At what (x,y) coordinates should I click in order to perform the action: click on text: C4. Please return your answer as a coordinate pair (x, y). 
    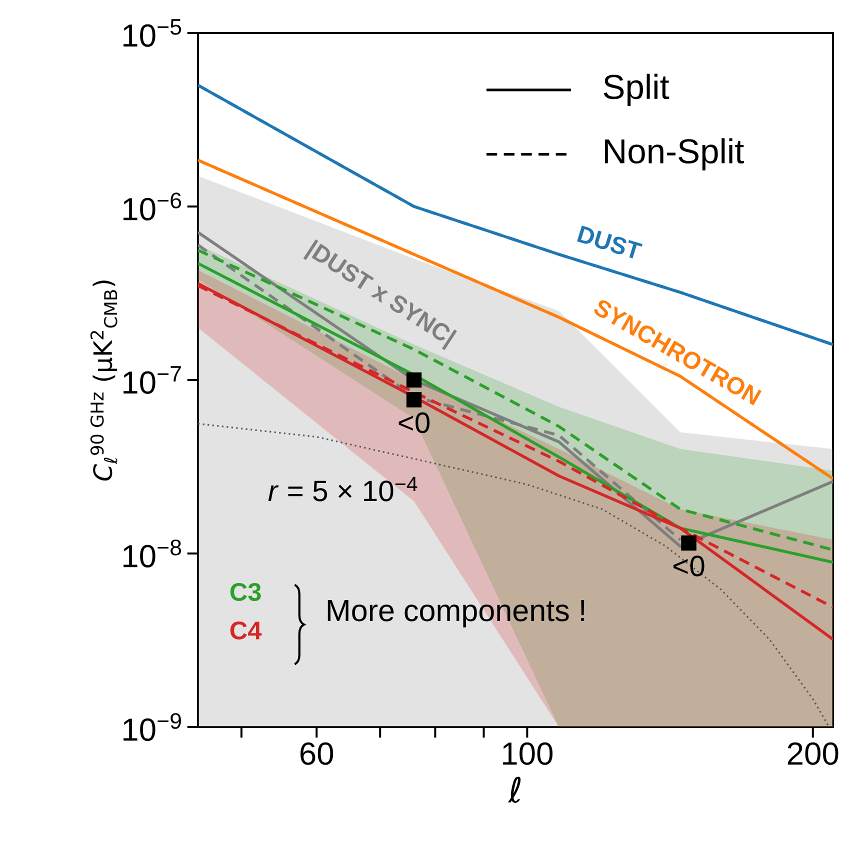
    Looking at the image, I should click on (246, 631).